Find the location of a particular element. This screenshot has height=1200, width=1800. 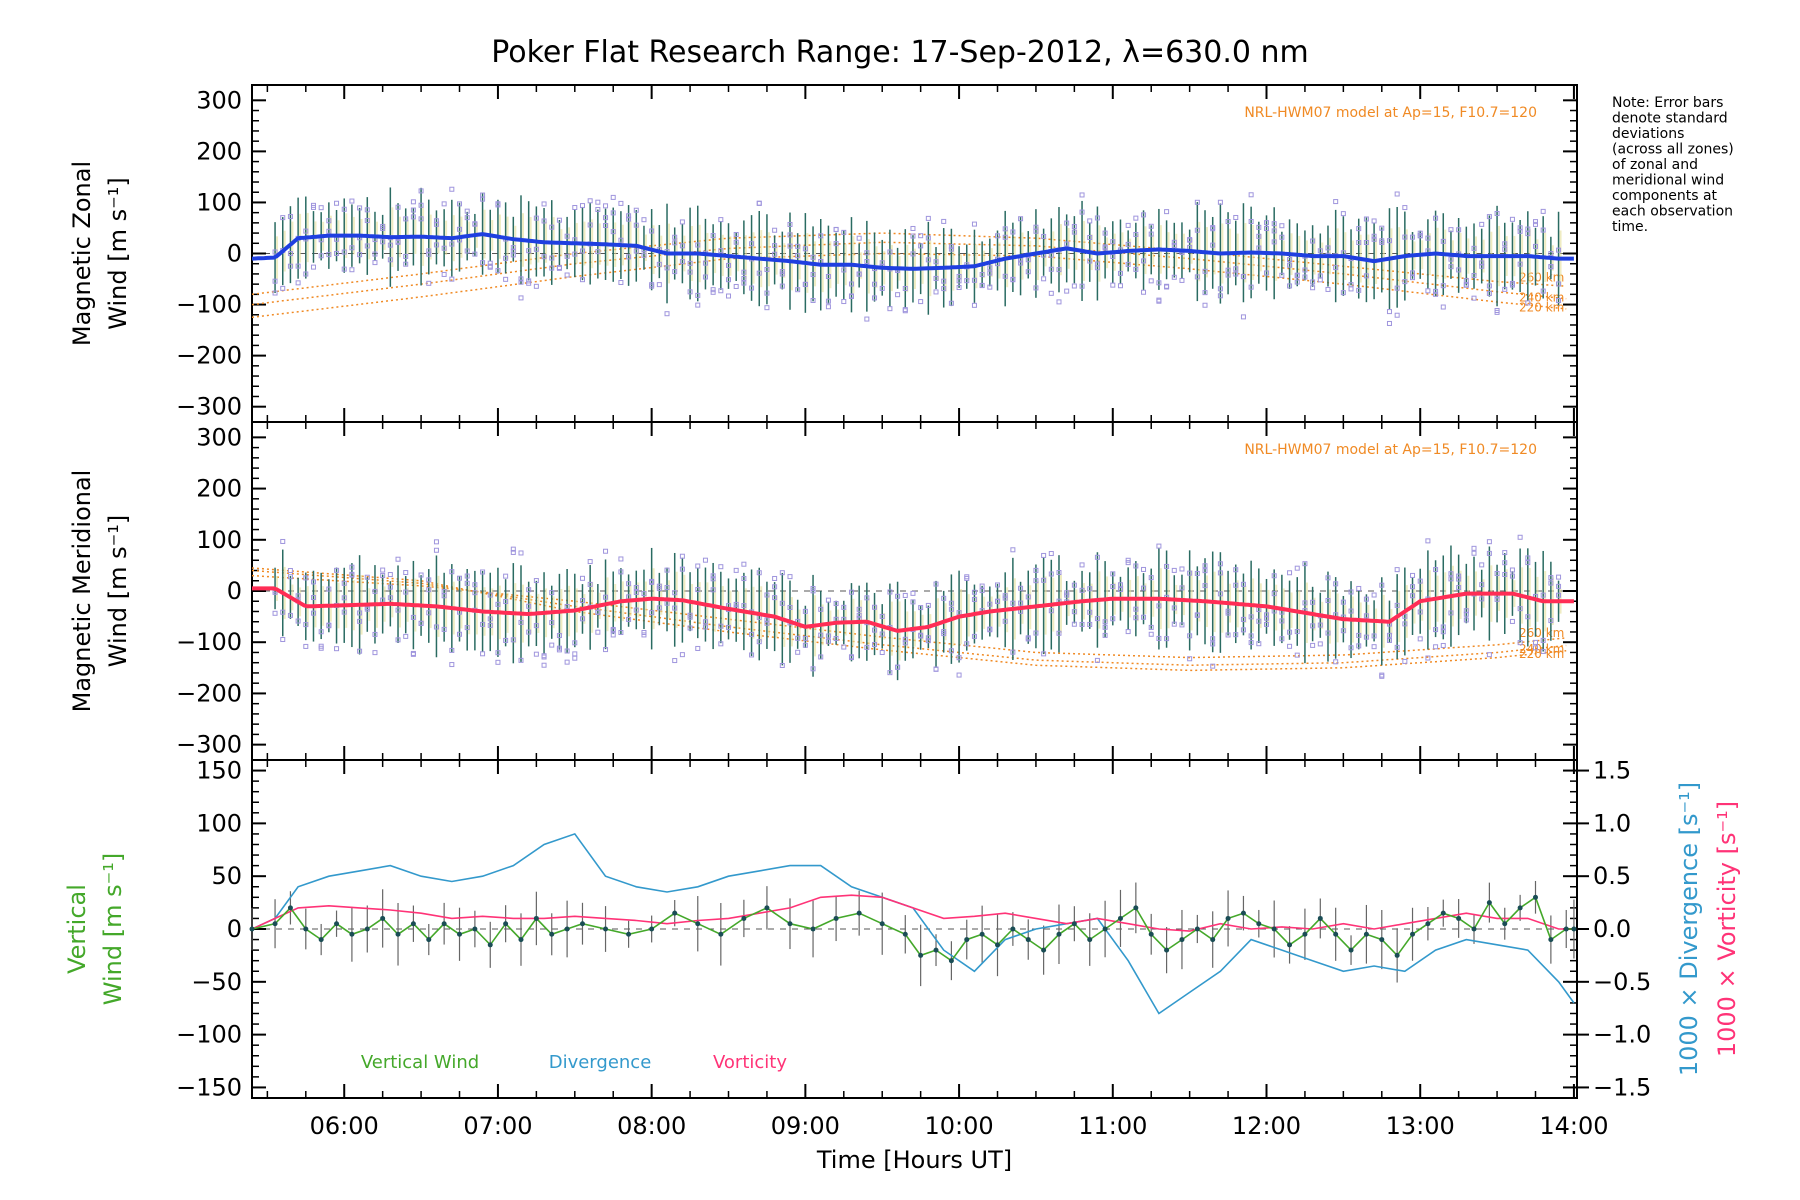

y2-tick-label: 0.0 is located at coordinates (1612, 929).